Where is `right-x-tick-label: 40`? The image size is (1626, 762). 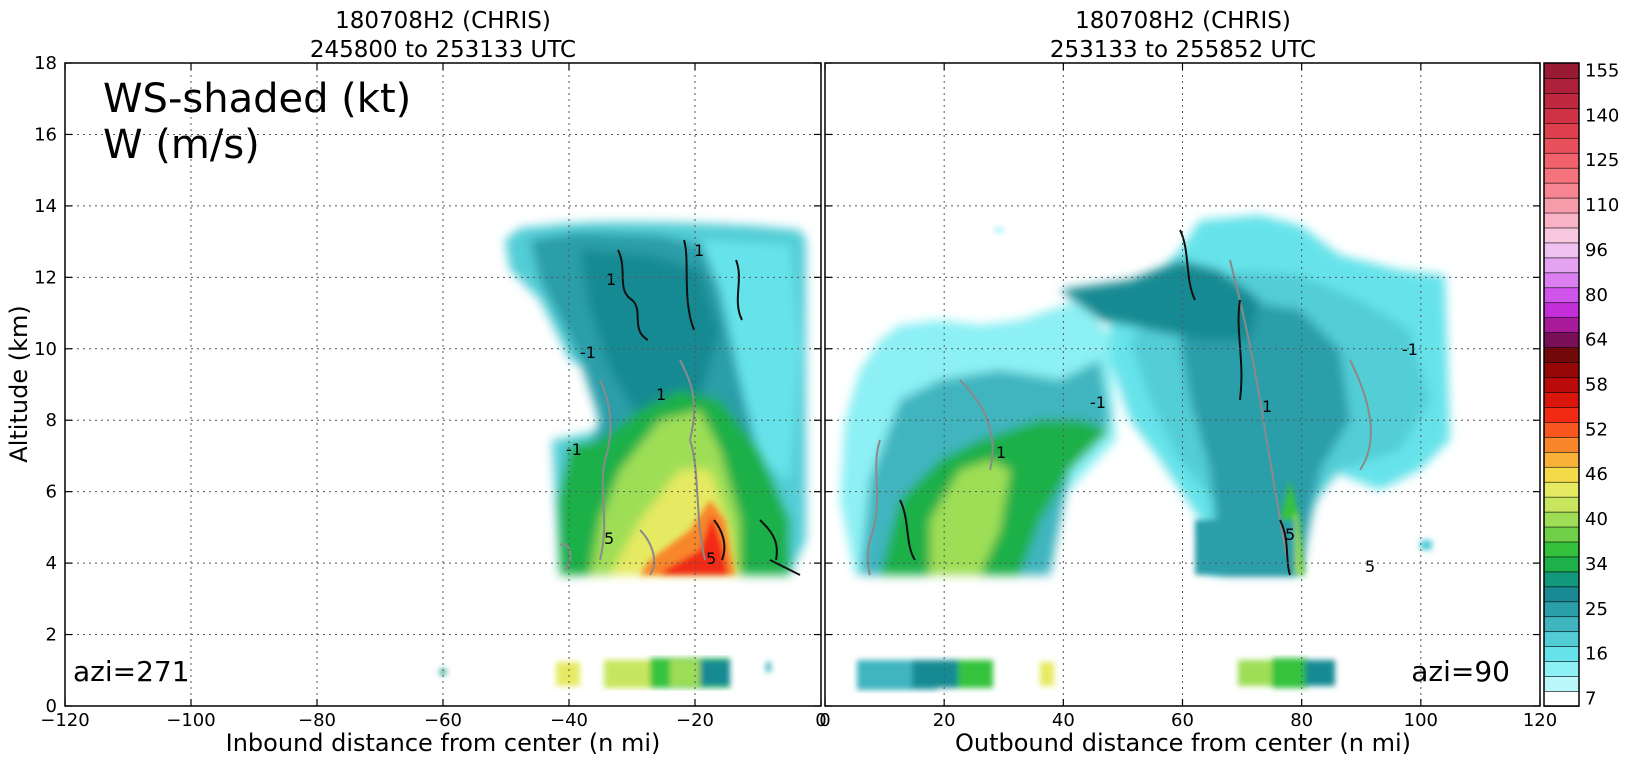 right-x-tick-label: 40 is located at coordinates (1063, 720).